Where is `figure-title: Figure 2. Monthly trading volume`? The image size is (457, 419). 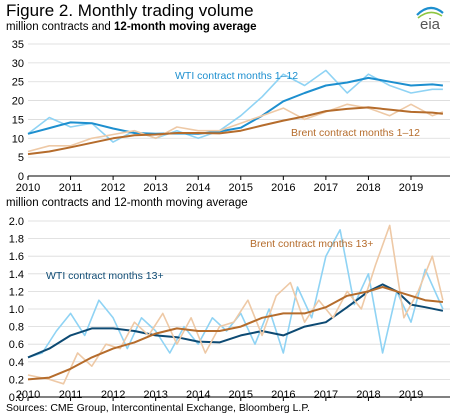 figure-title: Figure 2. Monthly trading volume is located at coordinates (130, 10).